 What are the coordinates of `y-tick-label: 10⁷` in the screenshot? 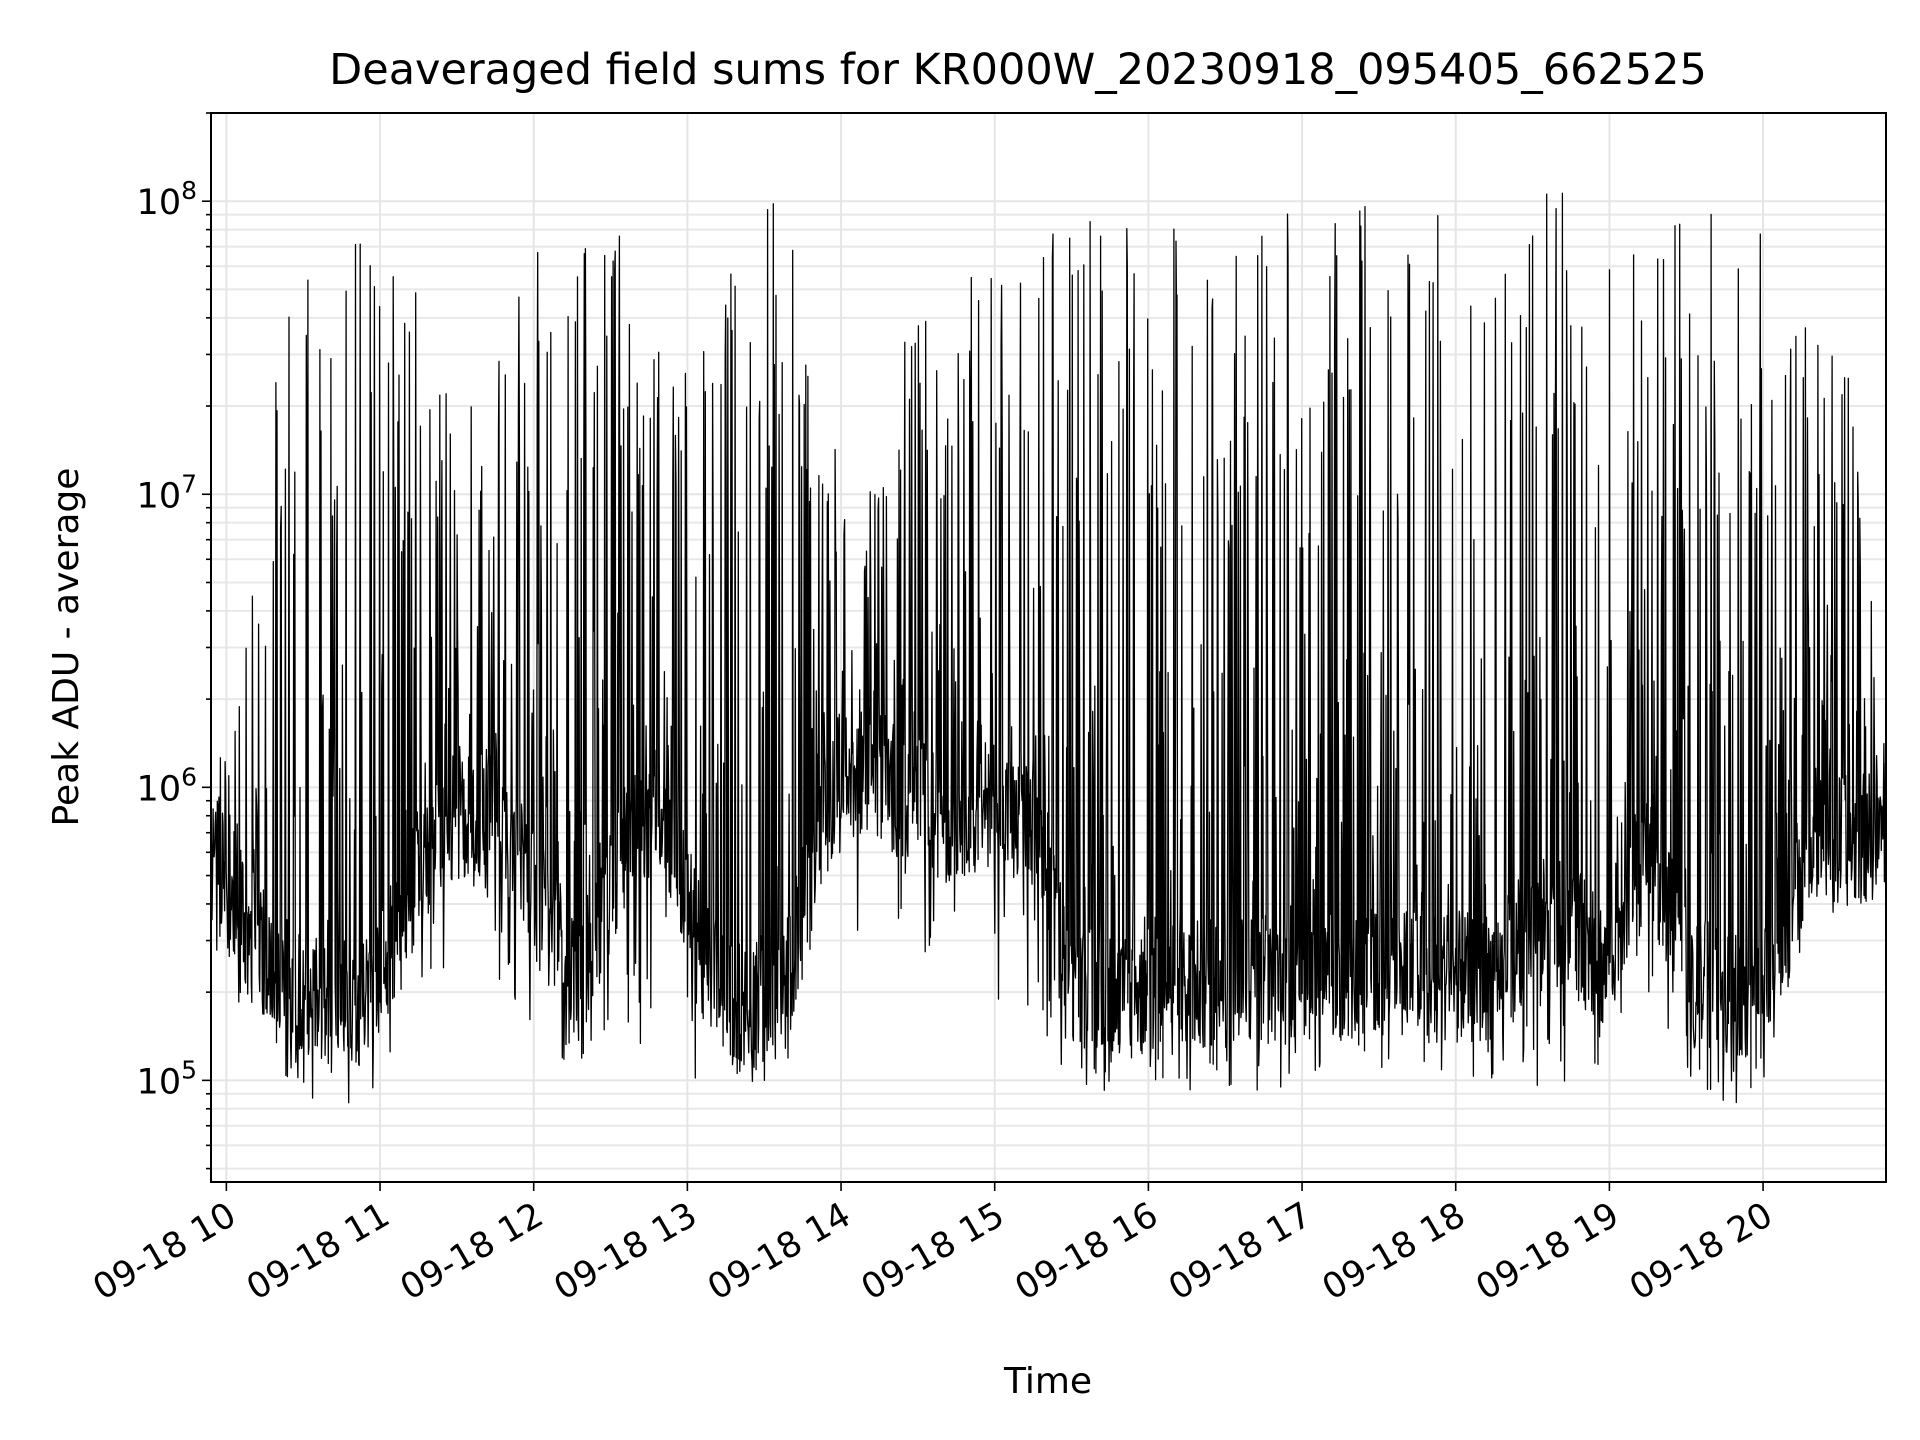 It's located at (167, 492).